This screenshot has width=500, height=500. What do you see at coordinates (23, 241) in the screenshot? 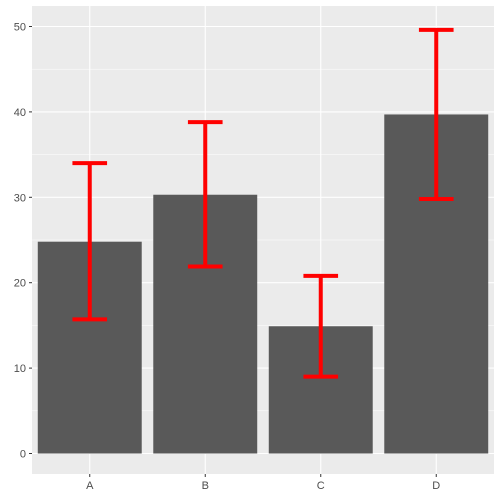
I see `y-axis: 0 10 20 30 40 50` at bounding box center [23, 241].